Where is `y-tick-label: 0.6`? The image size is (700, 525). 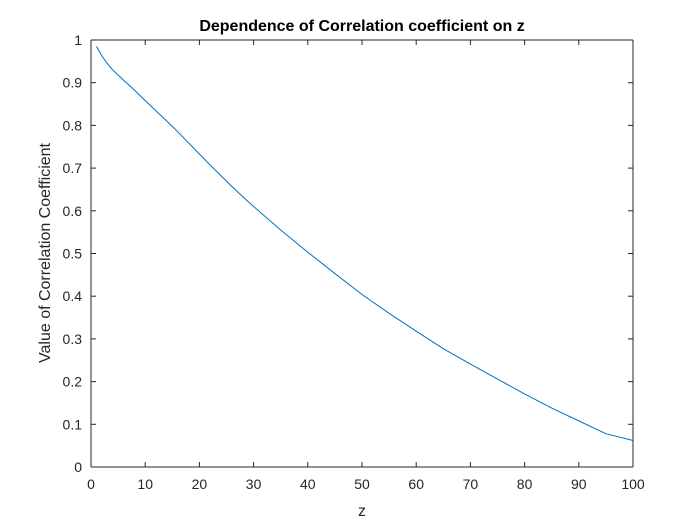 y-tick-label: 0.6 is located at coordinates (73, 211).